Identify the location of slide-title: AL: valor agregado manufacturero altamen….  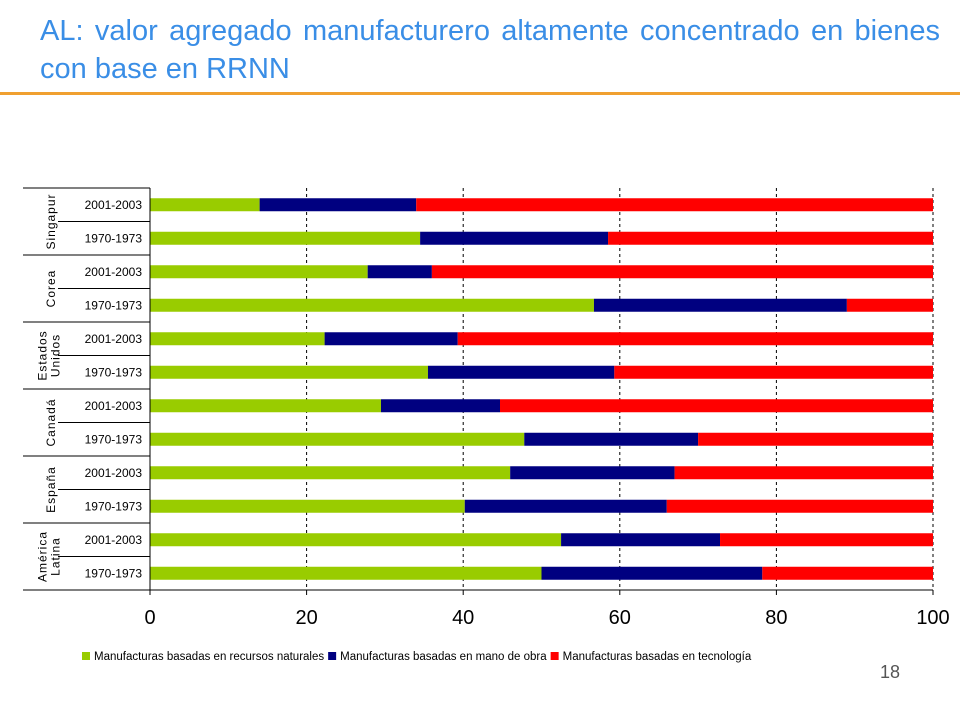
(490, 50).